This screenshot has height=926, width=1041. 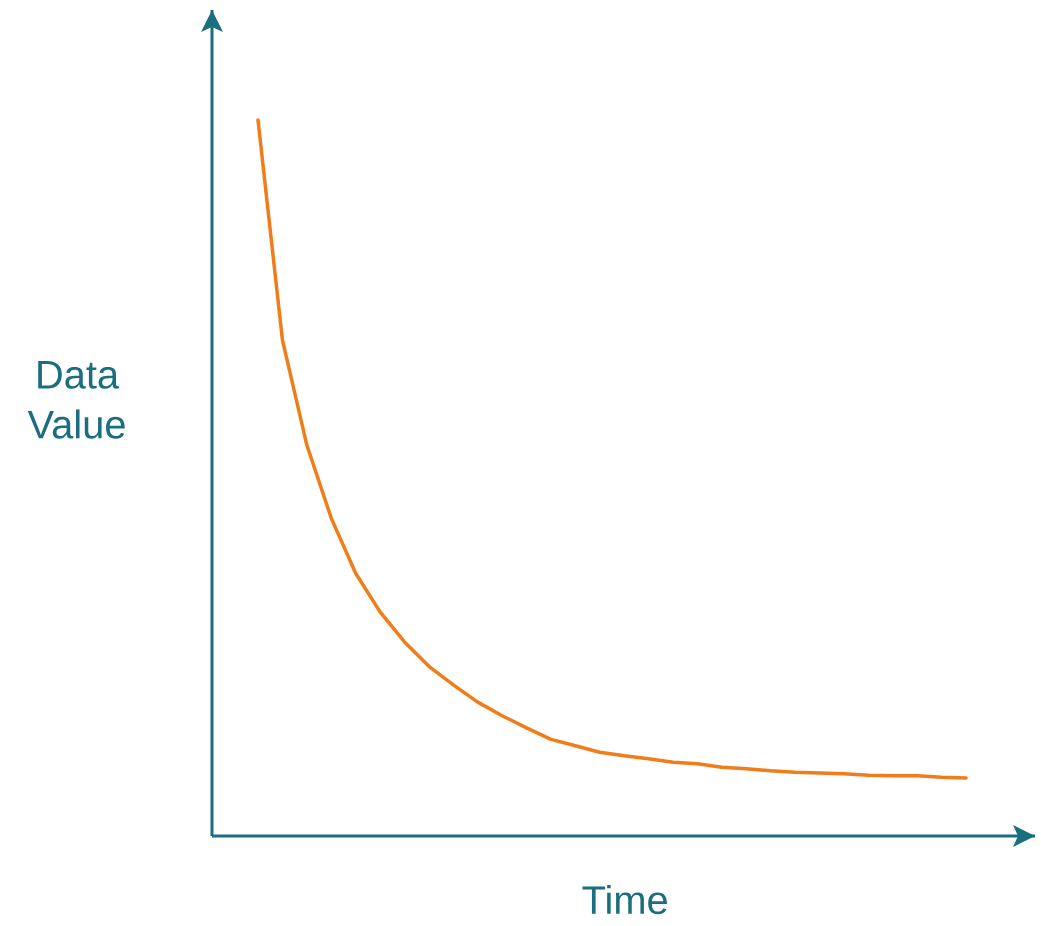 What do you see at coordinates (76, 400) in the screenshot?
I see `y-axis-title: Data Value` at bounding box center [76, 400].